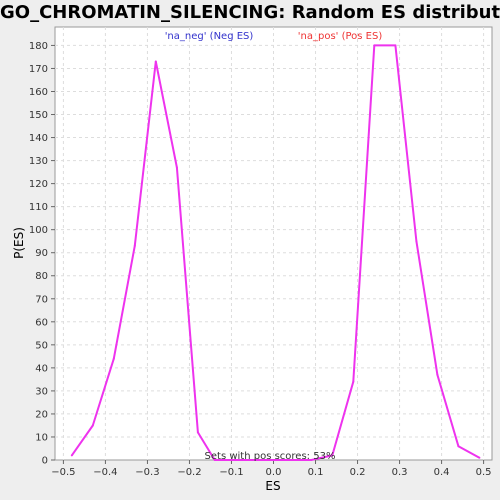  What do you see at coordinates (316, 472) in the screenshot?
I see `x-tick-label: 0.1` at bounding box center [316, 472].